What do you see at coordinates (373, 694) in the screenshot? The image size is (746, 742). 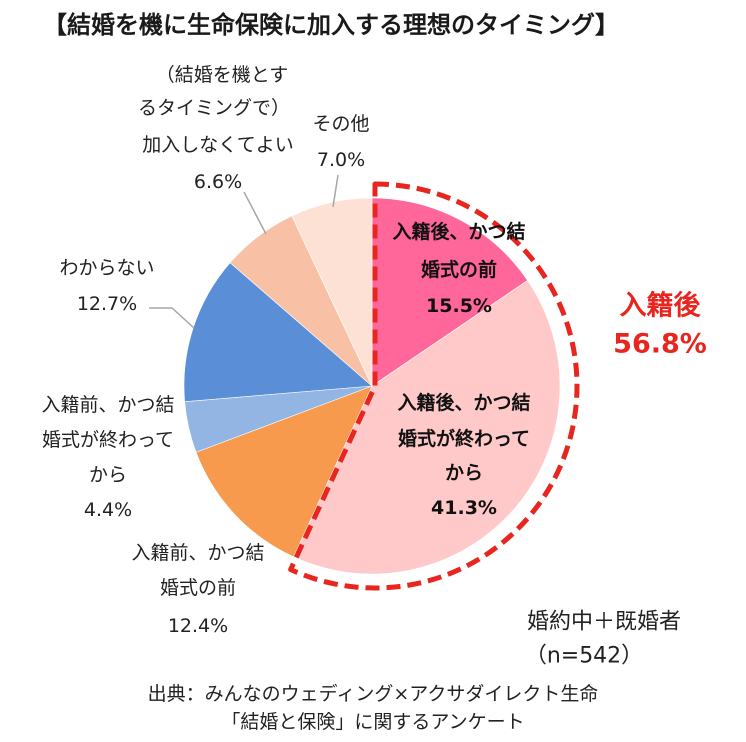 I see `source-line: 出典：みんなのウェディング×アクサダイレクト生命` at bounding box center [373, 694].